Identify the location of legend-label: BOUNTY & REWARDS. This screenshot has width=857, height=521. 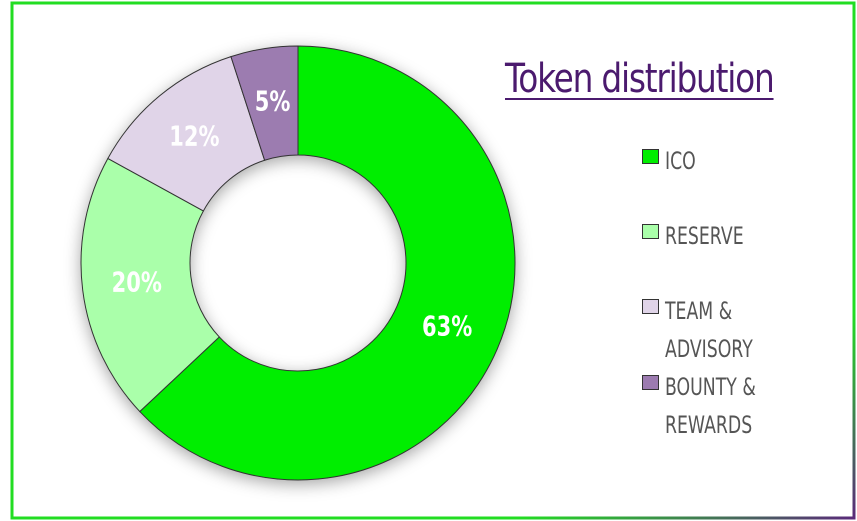
(710, 406).